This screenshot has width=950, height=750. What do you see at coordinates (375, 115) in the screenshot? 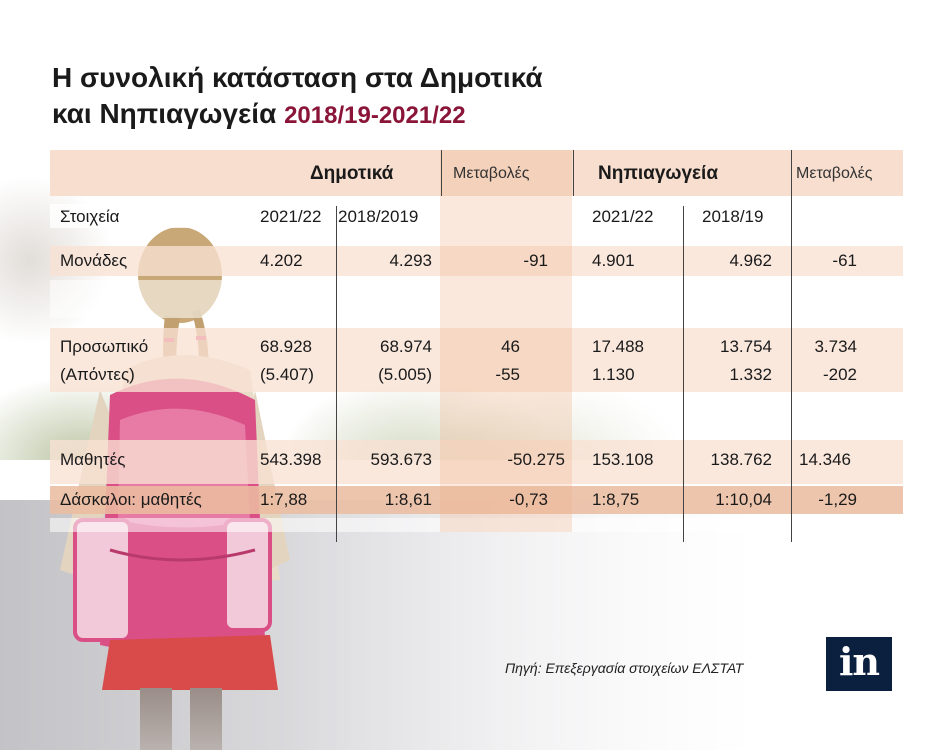
I see `title-years: 2018/19-2021/22` at bounding box center [375, 115].